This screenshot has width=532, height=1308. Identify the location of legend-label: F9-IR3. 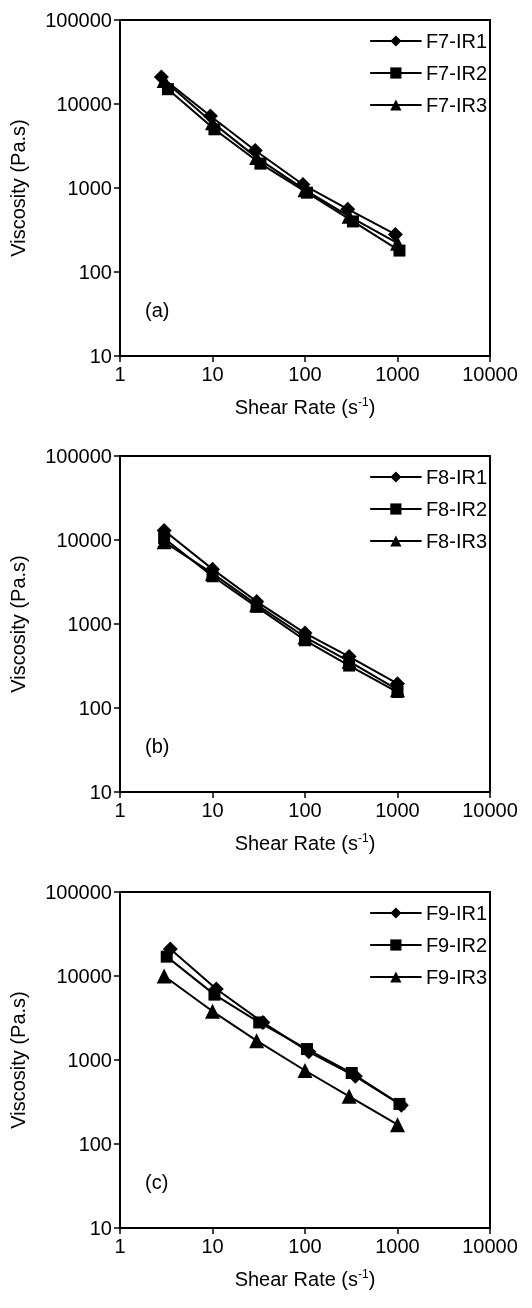
(456, 977).